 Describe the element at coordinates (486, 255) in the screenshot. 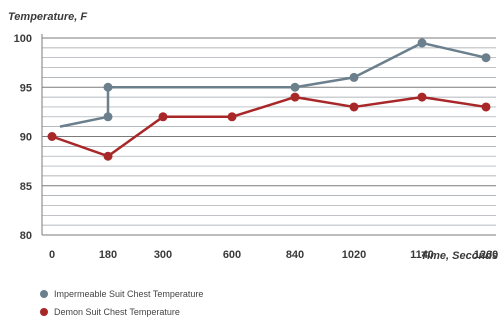

I see `x-tick-label: 1260` at that location.